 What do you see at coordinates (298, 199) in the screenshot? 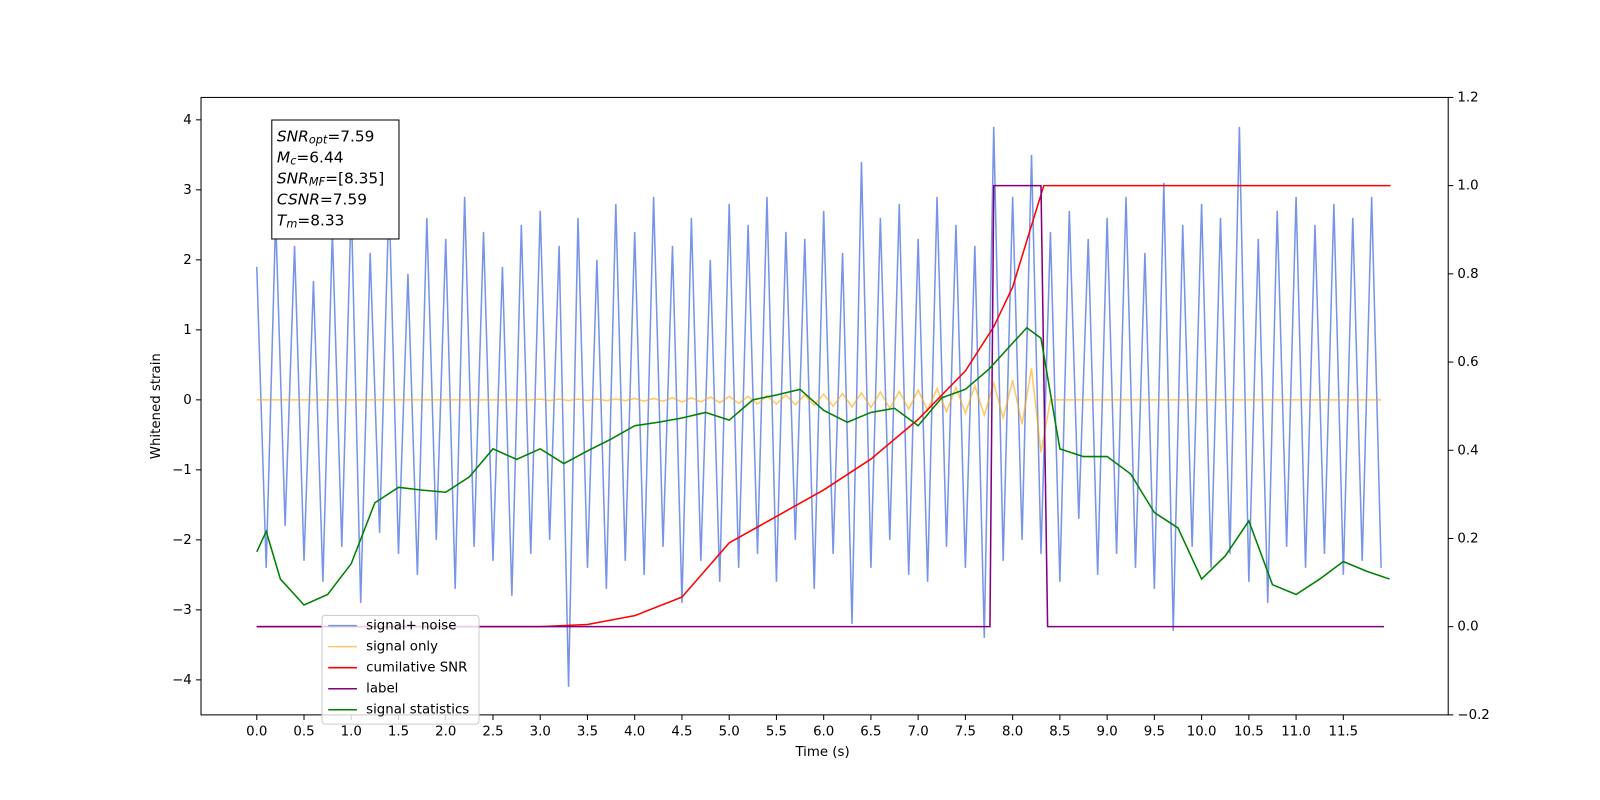
I see `stats-symbol: CSNR` at bounding box center [298, 199].